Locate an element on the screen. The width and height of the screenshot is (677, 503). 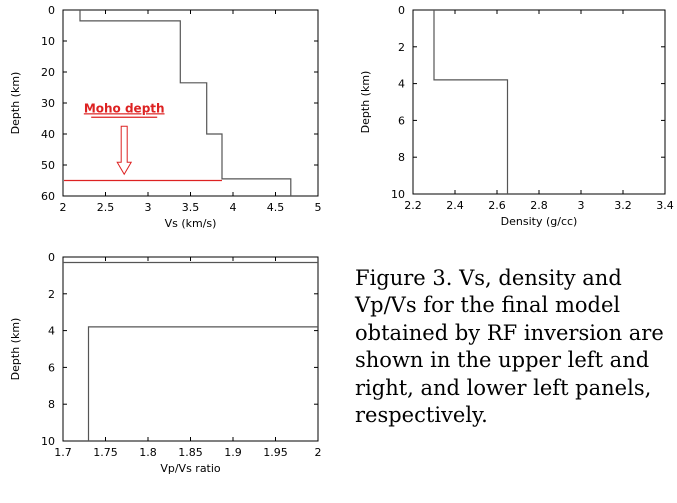
moho-arrow-icon is located at coordinates (124, 150).